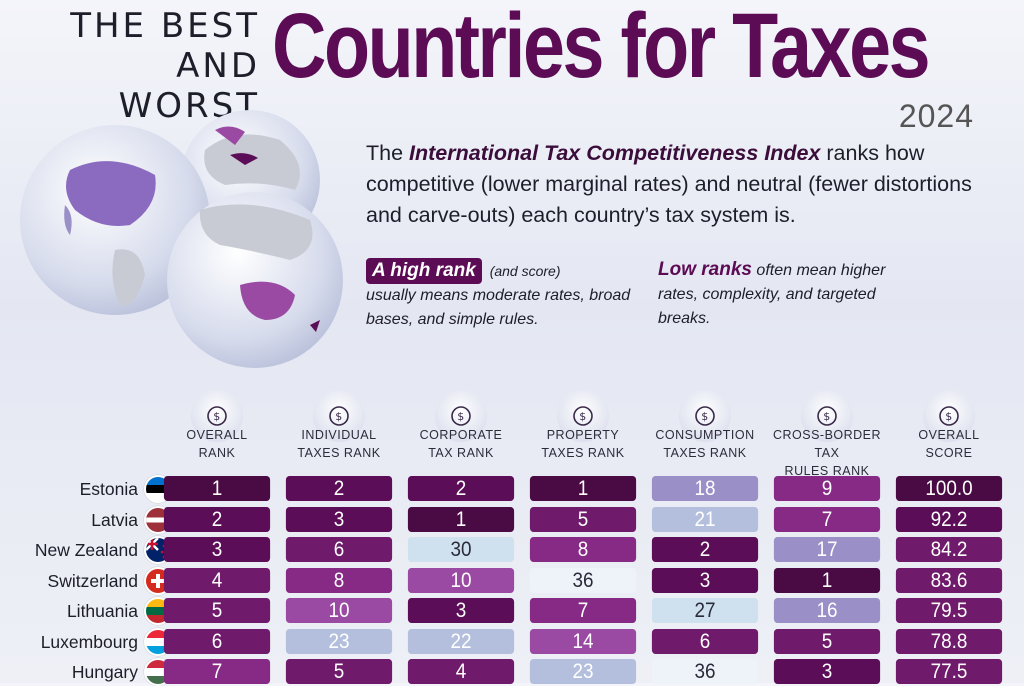 The height and width of the screenshot is (686, 1024). I want to click on country-label: Estonia, so click(108, 489).